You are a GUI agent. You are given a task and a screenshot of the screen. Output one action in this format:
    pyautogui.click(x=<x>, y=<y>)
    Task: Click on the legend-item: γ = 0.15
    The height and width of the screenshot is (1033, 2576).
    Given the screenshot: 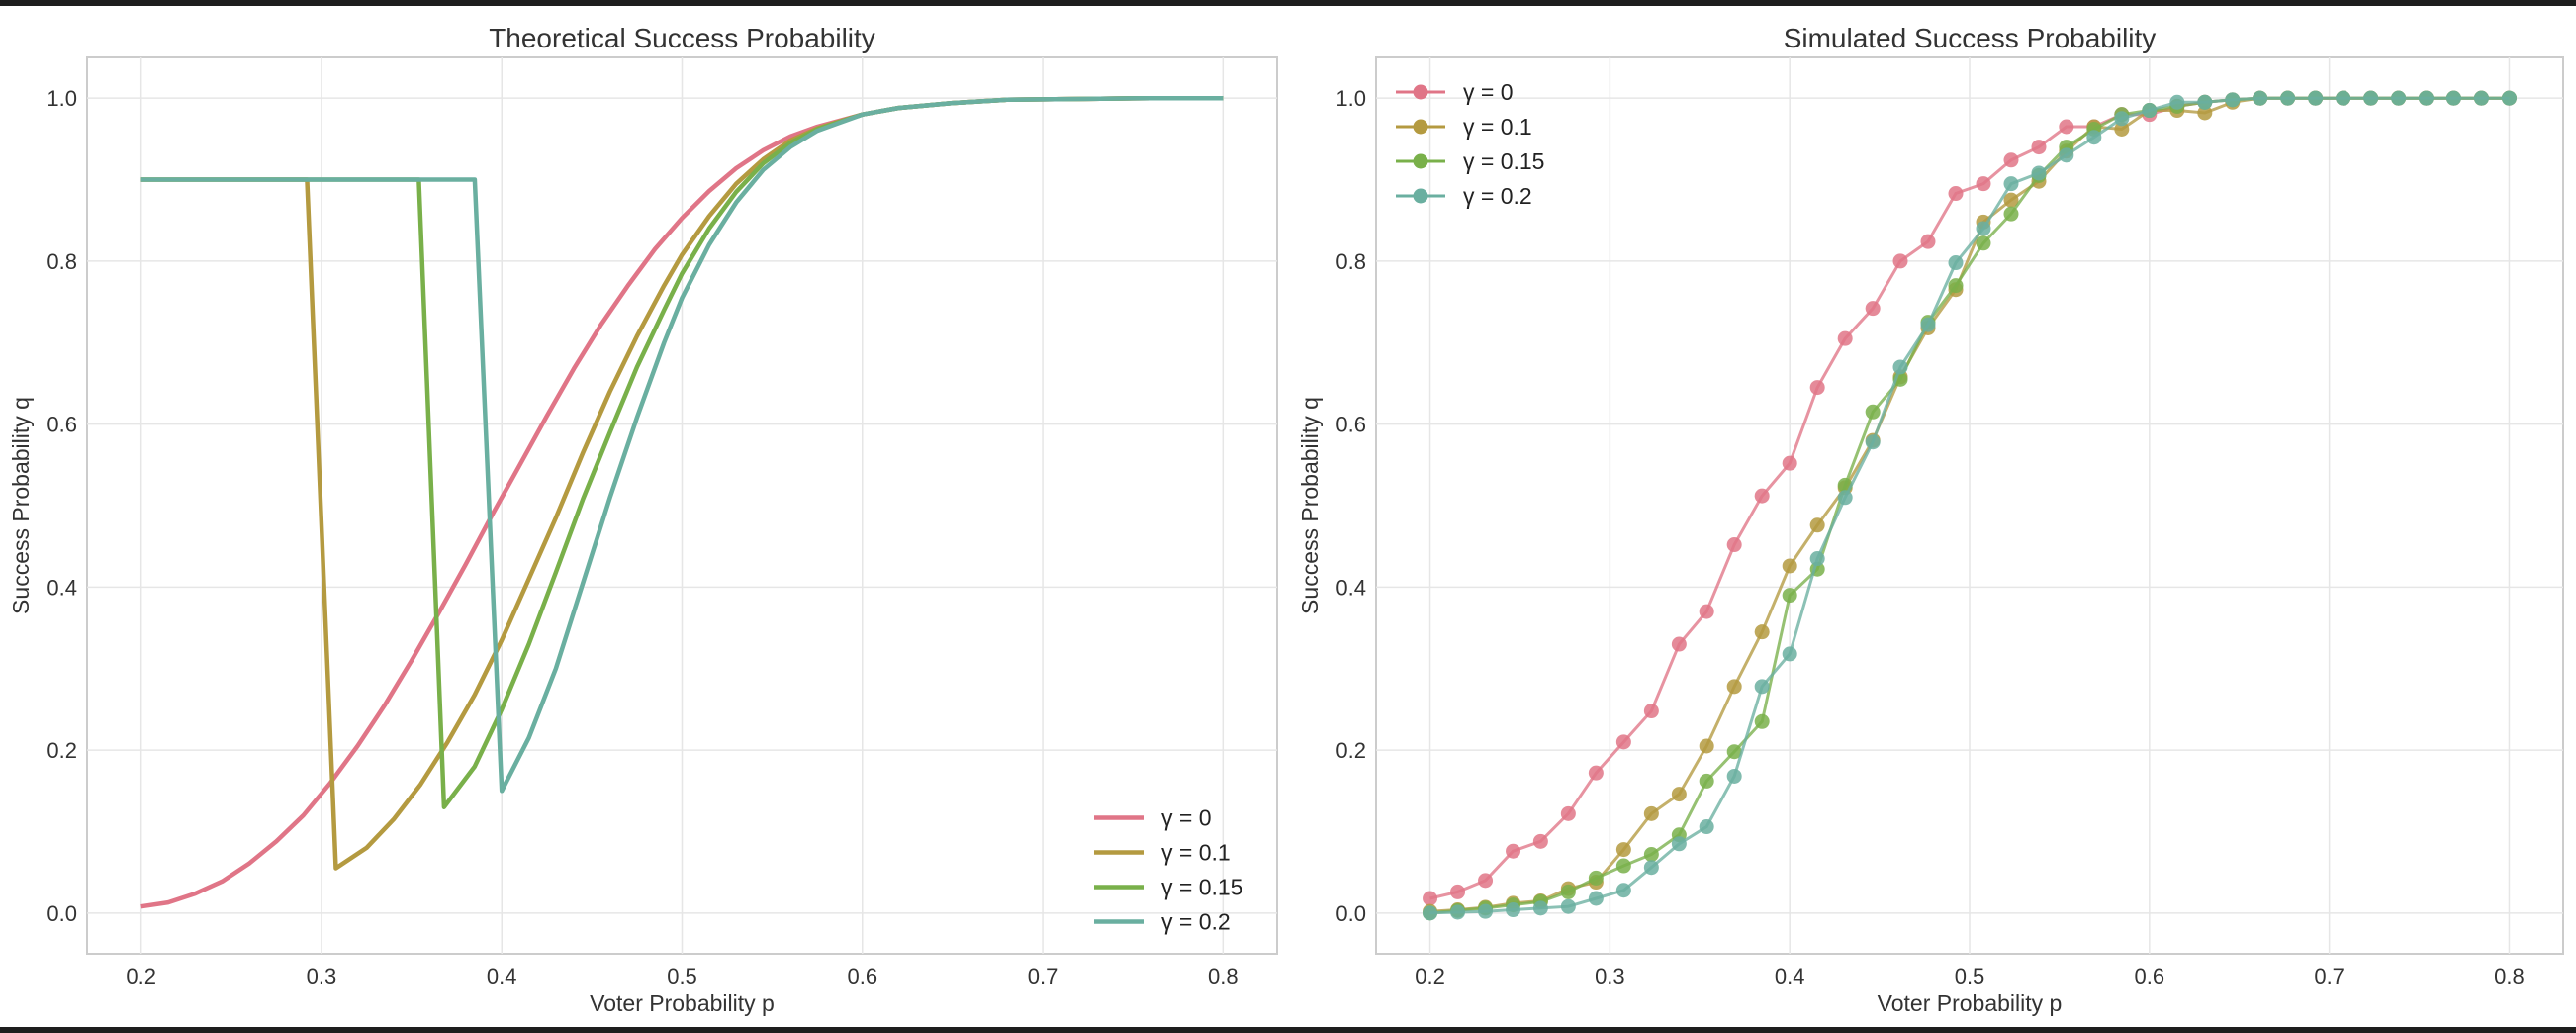 What is the action you would take?
    pyautogui.click(x=1168, y=888)
    